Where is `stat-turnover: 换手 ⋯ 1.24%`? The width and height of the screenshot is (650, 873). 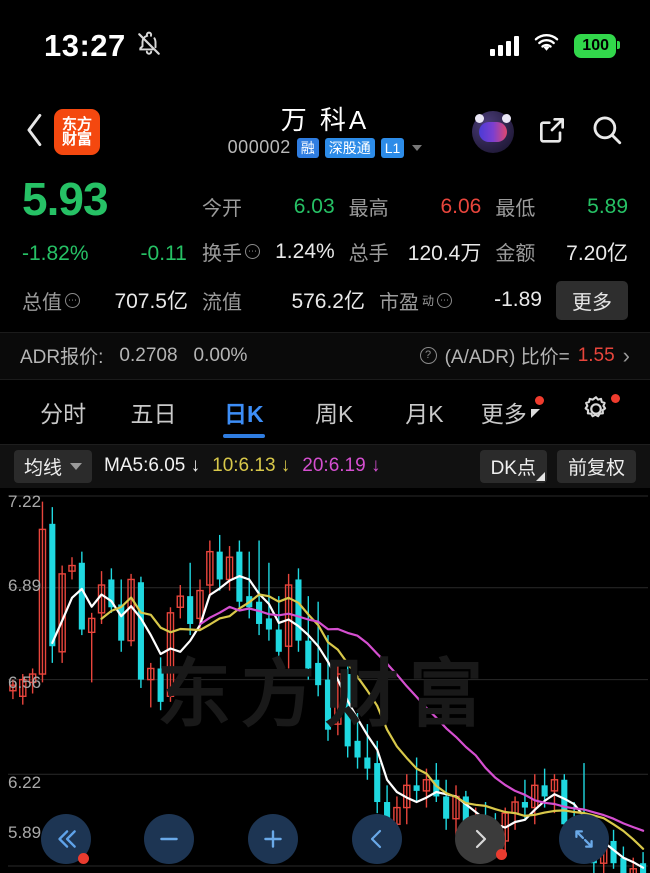 stat-turnover: 换手 ⋯ 1.24% is located at coordinates (275, 251).